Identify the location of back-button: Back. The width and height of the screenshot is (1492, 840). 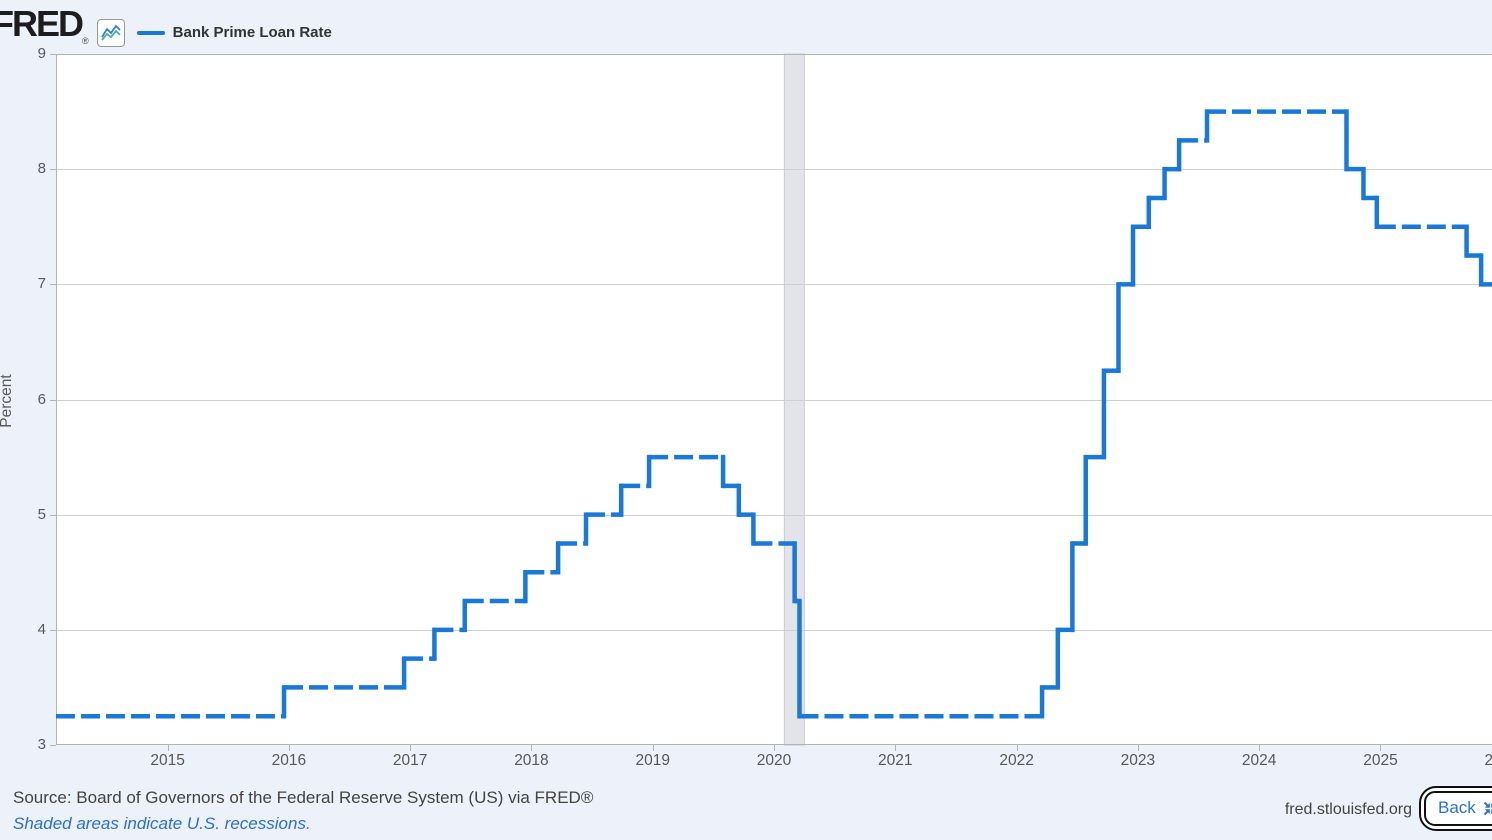
(1458, 808).